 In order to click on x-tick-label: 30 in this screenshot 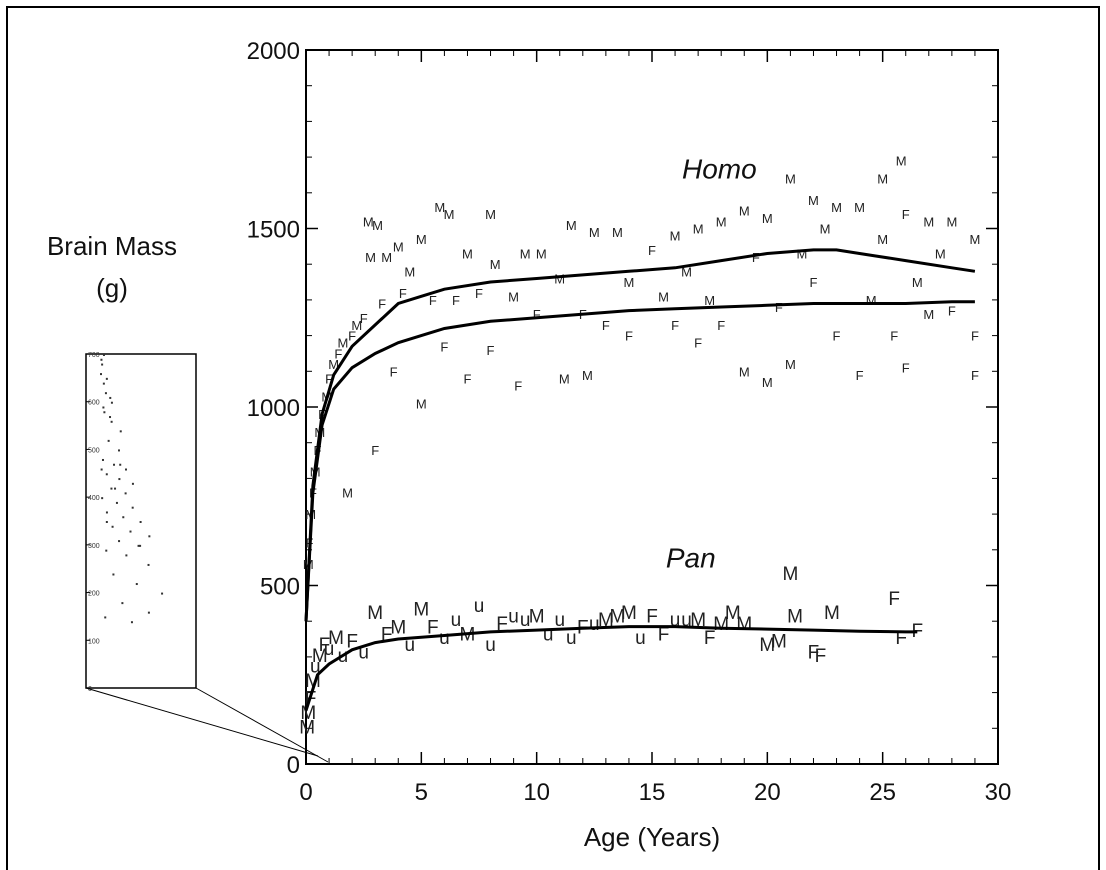, I will do `click(998, 792)`.